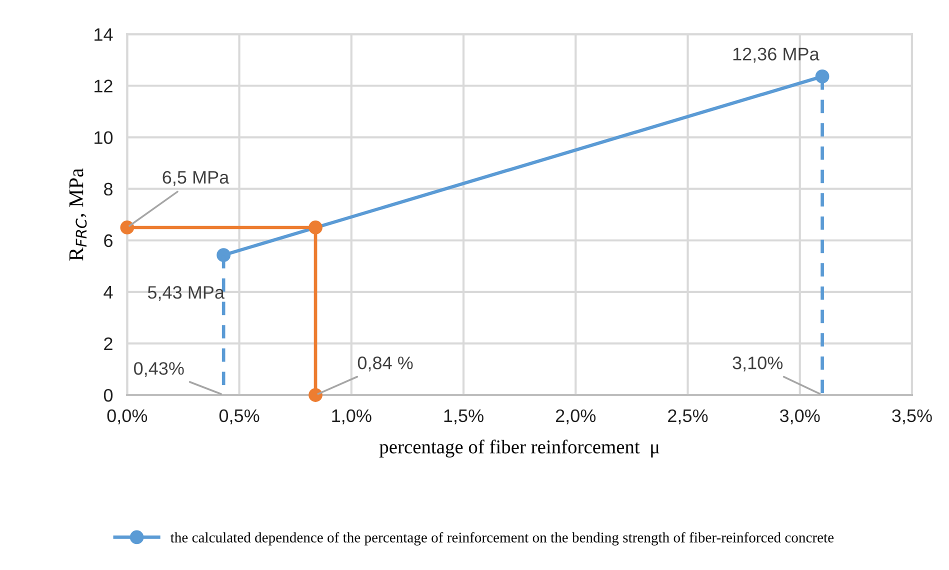 Image resolution: width=949 pixels, height=570 pixels. What do you see at coordinates (576, 416) in the screenshot?
I see `x-tick-label: 2,0%` at bounding box center [576, 416].